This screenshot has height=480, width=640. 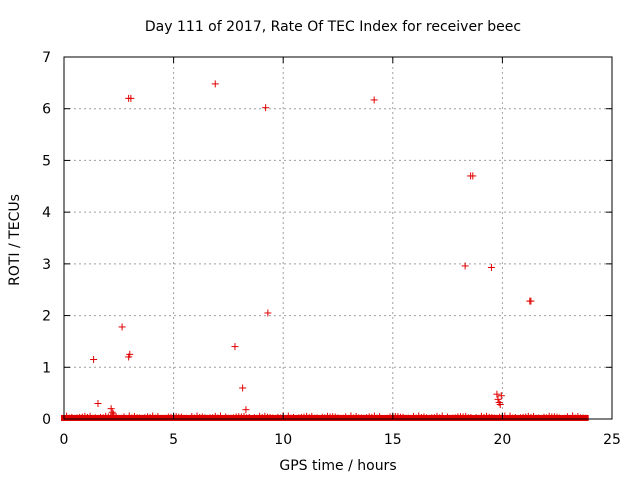 What do you see at coordinates (46, 213) in the screenshot?
I see `y-tick-label: 4` at bounding box center [46, 213].